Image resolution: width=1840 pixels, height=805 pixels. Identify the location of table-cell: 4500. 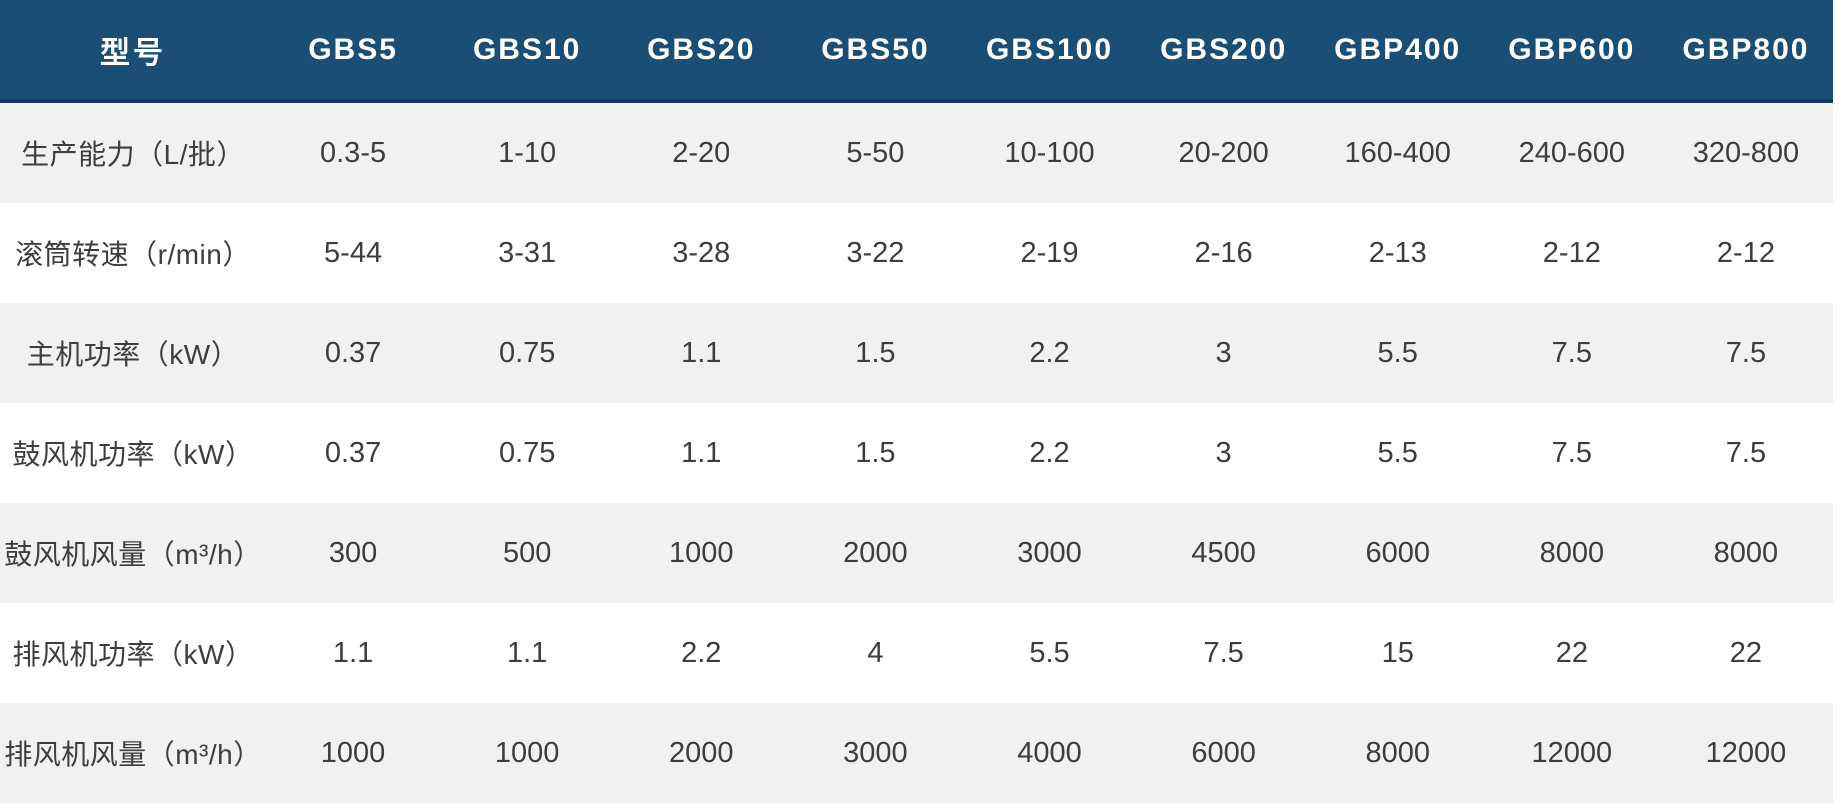
(1223, 552).